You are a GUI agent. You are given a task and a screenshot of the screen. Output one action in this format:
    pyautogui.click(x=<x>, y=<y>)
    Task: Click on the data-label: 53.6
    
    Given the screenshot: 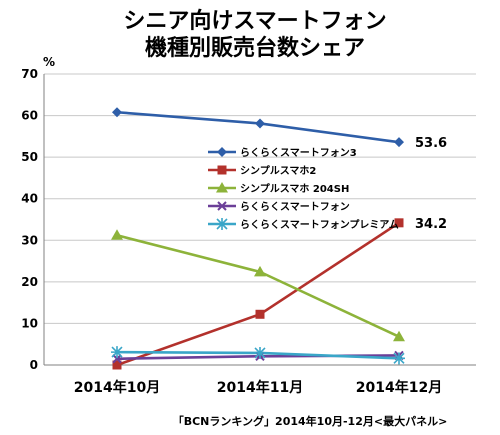 What is the action you would take?
    pyautogui.click(x=431, y=143)
    